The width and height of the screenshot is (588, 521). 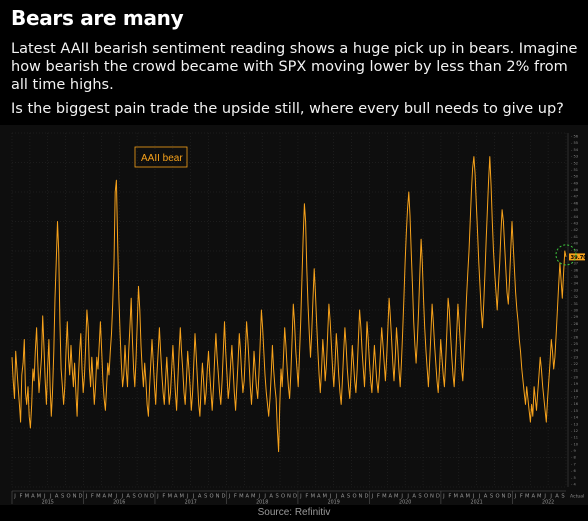 What do you see at coordinates (575, 190) in the screenshot?
I see `right-axis-tick-label: - 48` at bounding box center [575, 190].